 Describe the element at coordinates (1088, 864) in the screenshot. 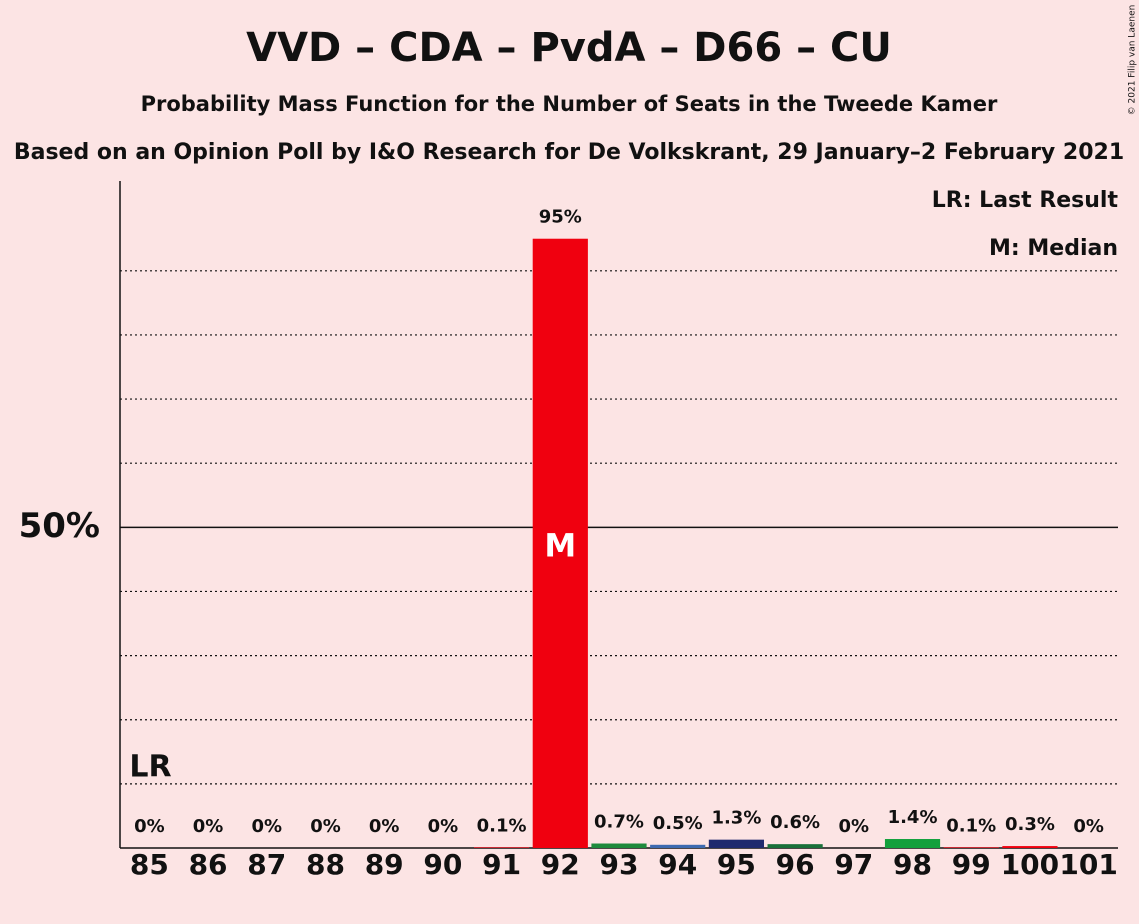

I see `x-tick-label: 101` at that location.